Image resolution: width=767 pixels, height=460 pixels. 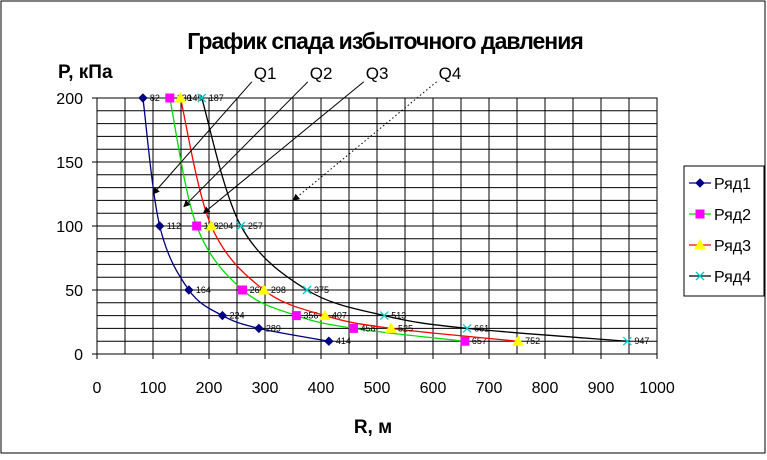 I want to click on callout-q1: Q1, so click(x=214, y=129).